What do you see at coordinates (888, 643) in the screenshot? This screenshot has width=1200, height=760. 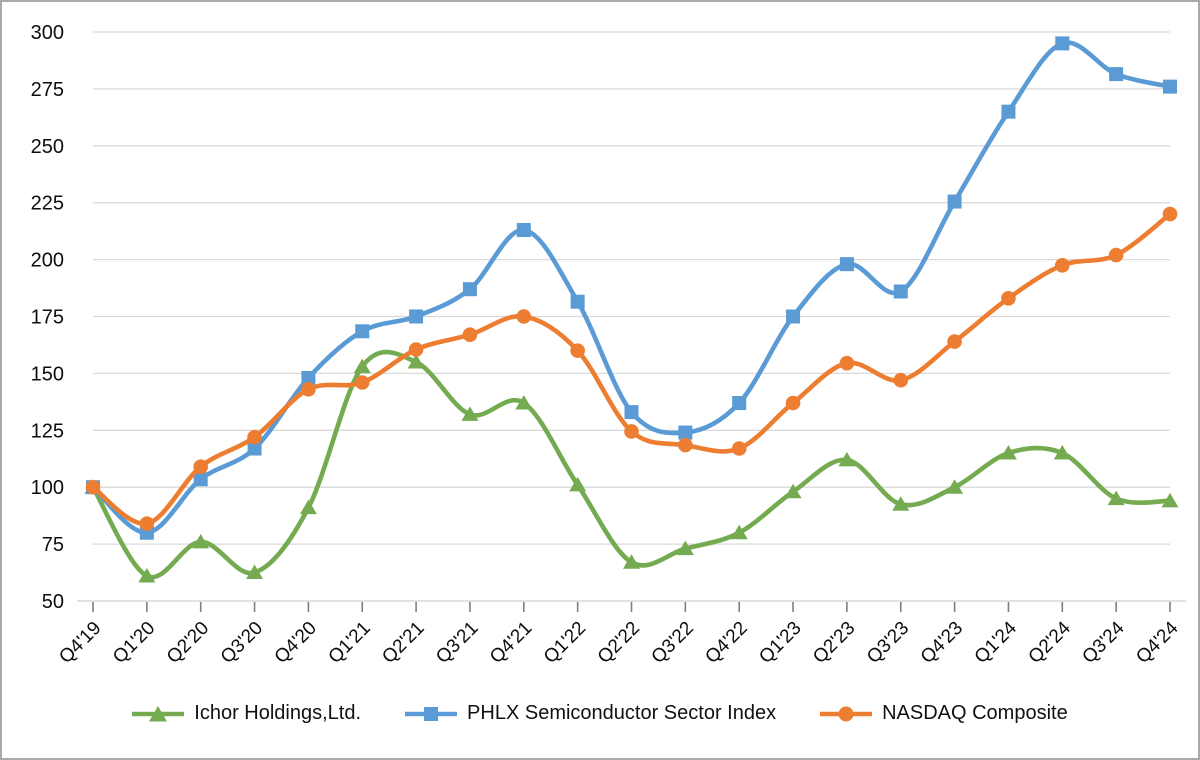 I see `x-axis-label: Q3'23` at bounding box center [888, 643].